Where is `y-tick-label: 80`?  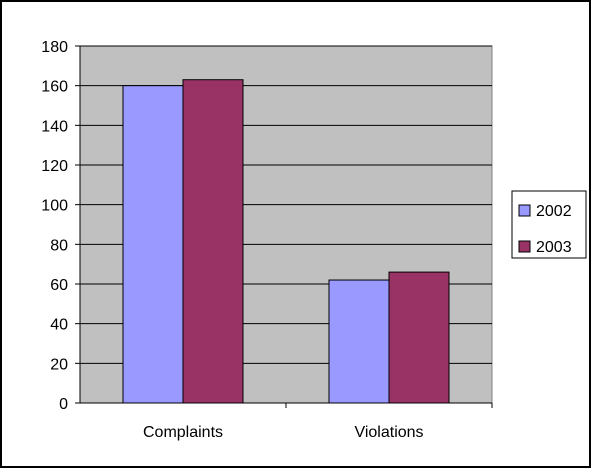 y-tick-label: 80 is located at coordinates (59, 245).